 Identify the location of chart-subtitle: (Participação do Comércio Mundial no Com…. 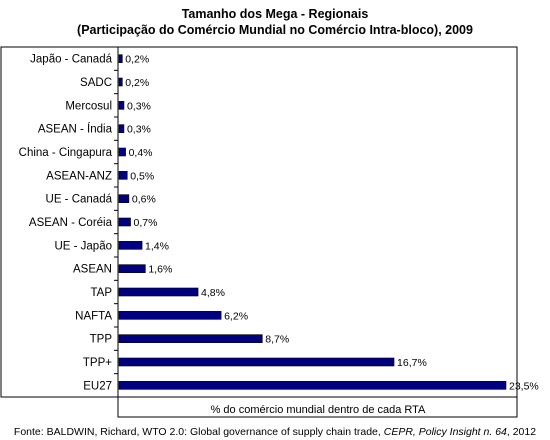
(275, 30).